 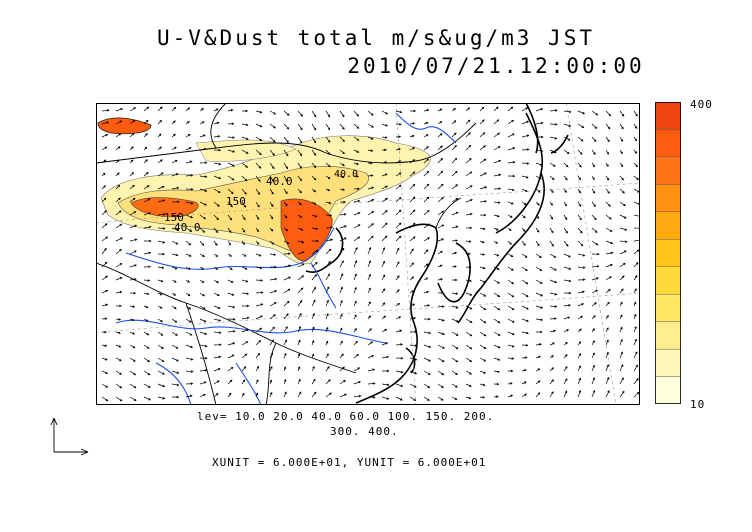 I want to click on contour-label: 150, so click(x=236, y=201).